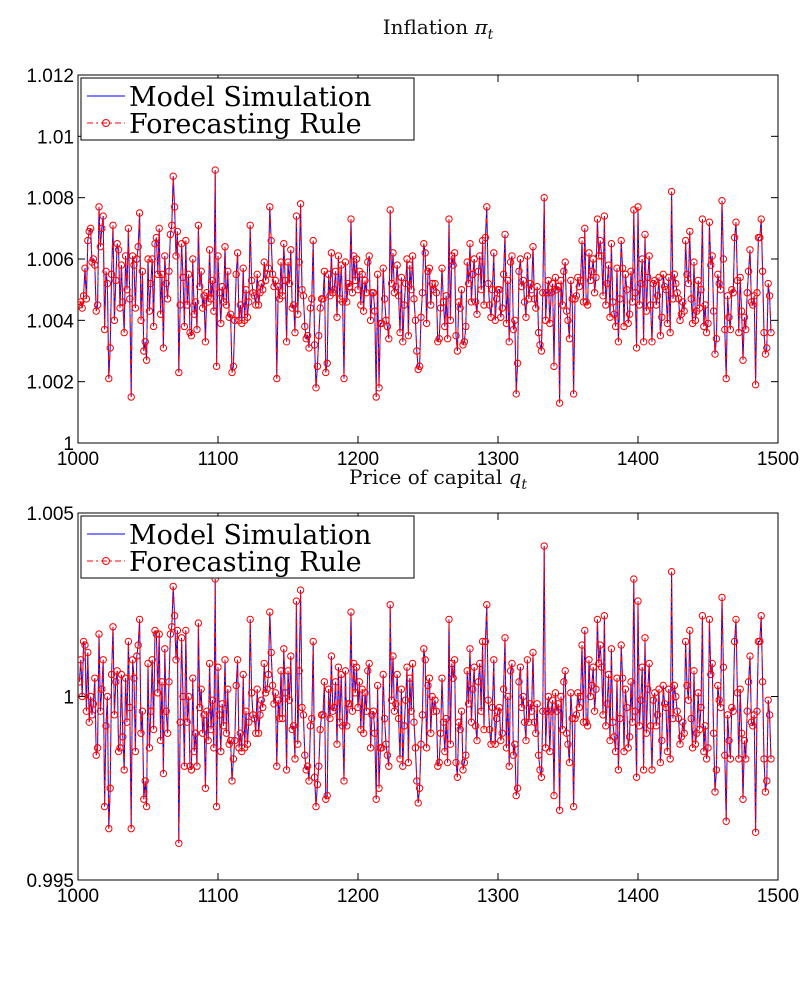 The height and width of the screenshot is (981, 810). What do you see at coordinates (429, 477) in the screenshot?
I see `chart-title-text: Price of capital` at bounding box center [429, 477].